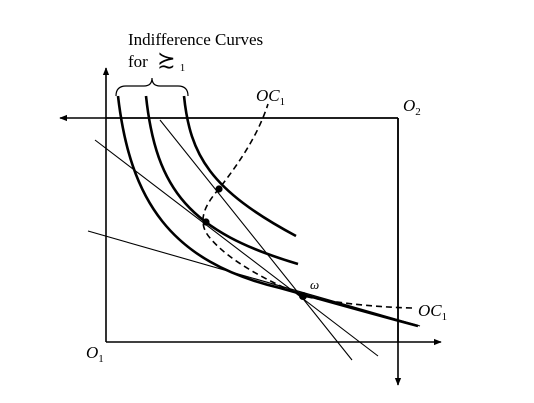 The width and height of the screenshot is (534, 403). Describe the element at coordinates (152, 87) in the screenshot. I see `curves-brace` at that location.